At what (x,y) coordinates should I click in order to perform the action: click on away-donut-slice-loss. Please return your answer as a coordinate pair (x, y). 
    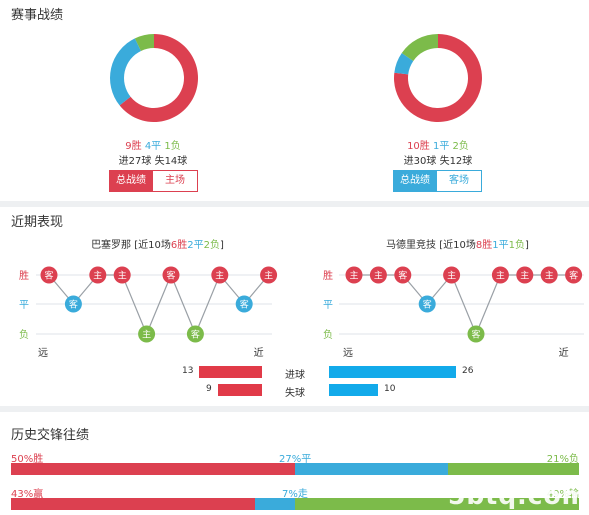
    Looking at the image, I should click on (419, 47).